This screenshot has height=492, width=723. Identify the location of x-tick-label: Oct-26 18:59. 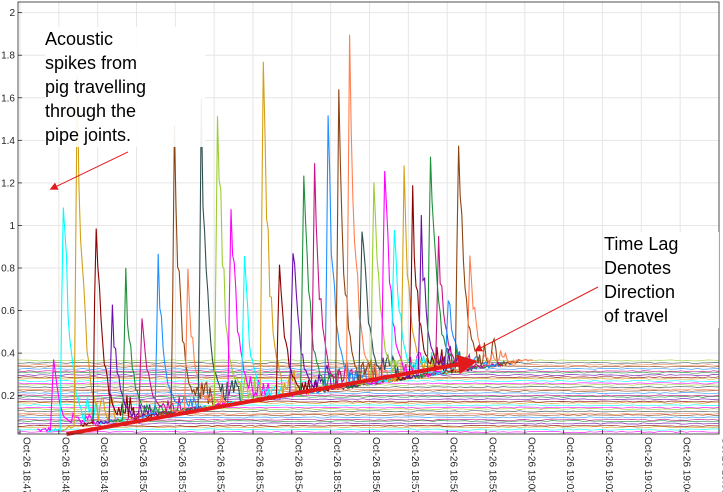
(492, 464).